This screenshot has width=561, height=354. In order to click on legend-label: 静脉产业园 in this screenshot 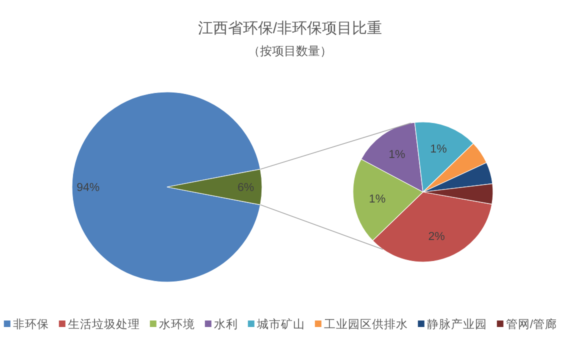, I will do `click(456, 324)`.